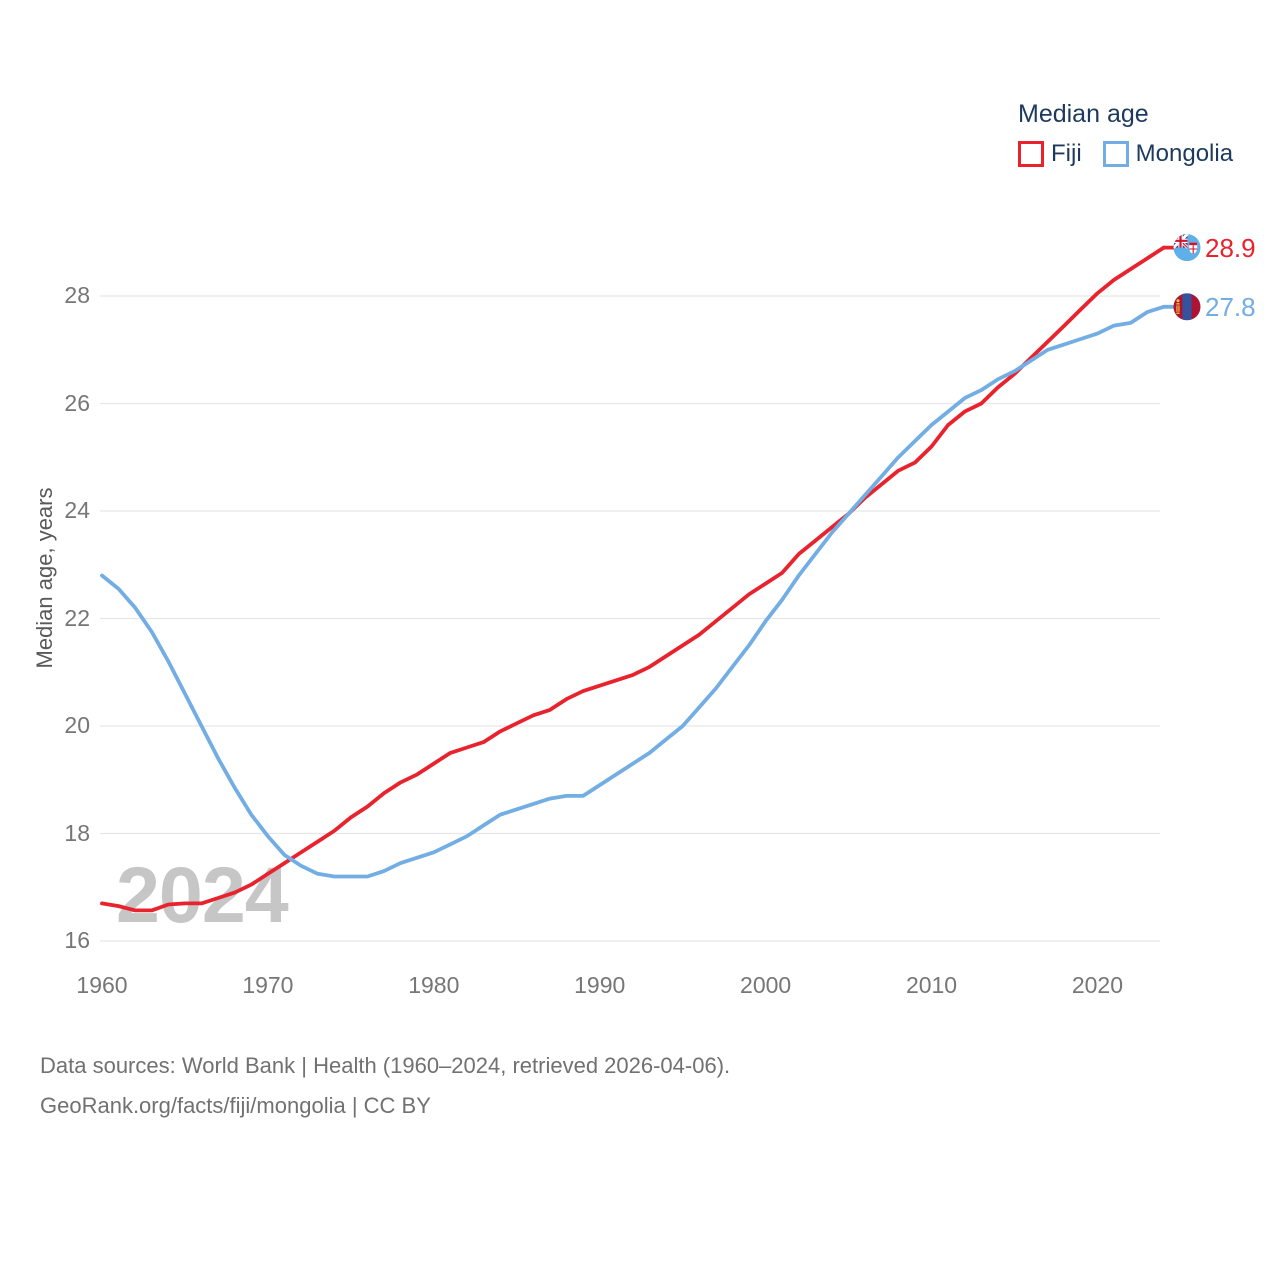  I want to click on legend-items: Fiji Mongolia, so click(1125, 154).